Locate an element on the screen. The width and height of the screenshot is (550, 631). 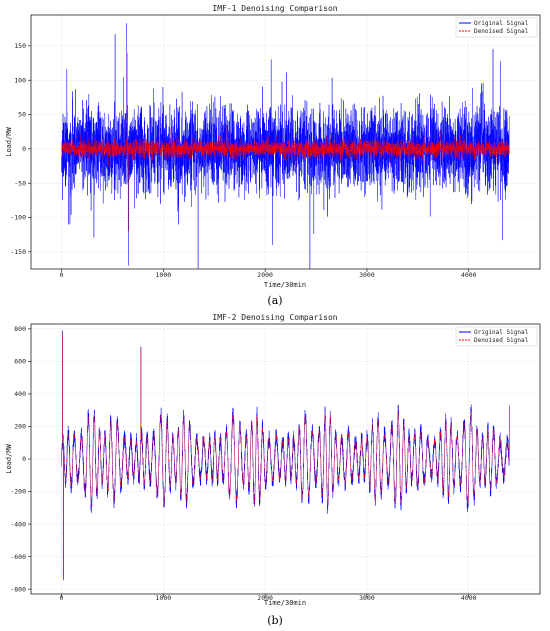
legend-b-denoised-label: Denoised Signal is located at coordinates (501, 340).